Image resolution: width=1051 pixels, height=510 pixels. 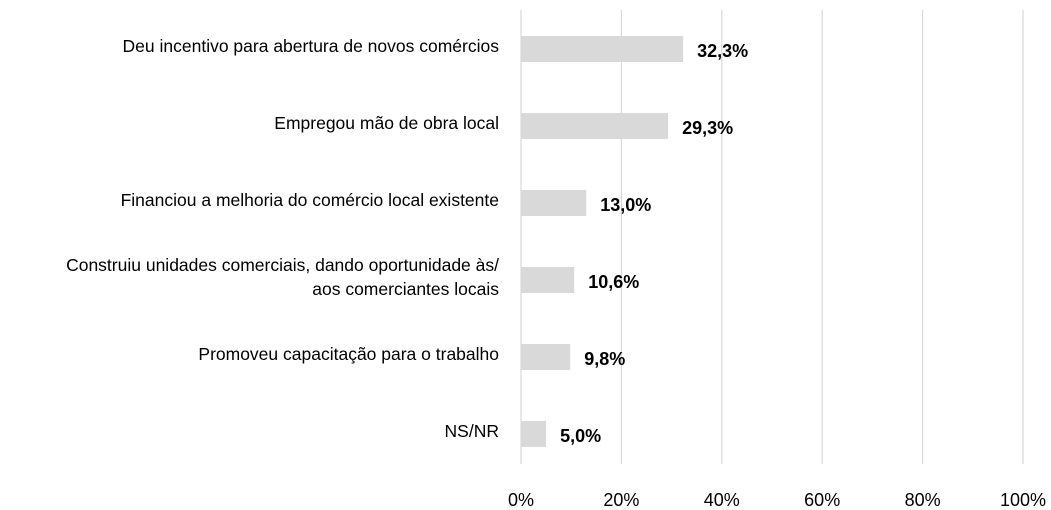 I want to click on x-tick-label: 0%, so click(x=521, y=500).